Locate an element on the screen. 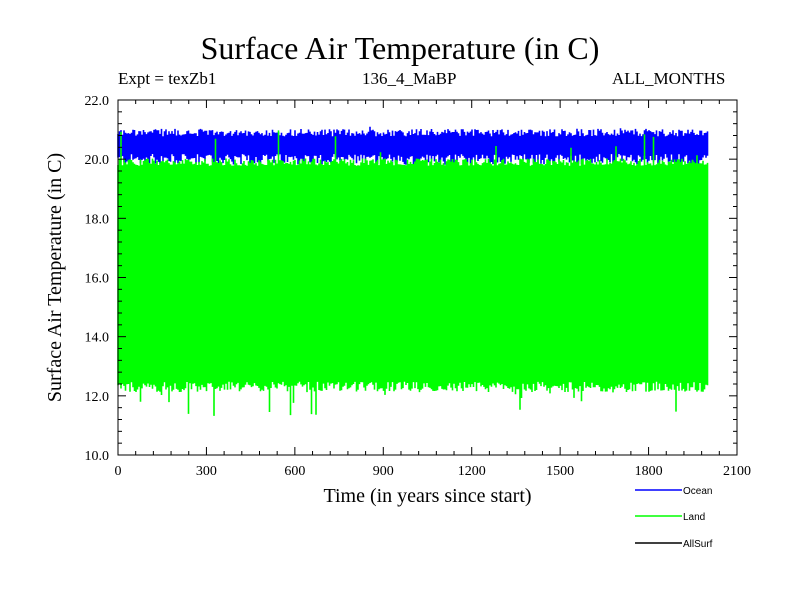 The height and width of the screenshot is (600, 800). y-tick-label: 14.0 is located at coordinates (97, 338).